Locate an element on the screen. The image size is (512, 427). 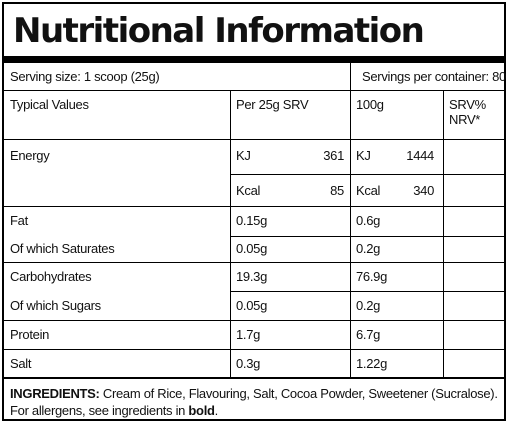
allergen-bold: bold is located at coordinates (201, 410).